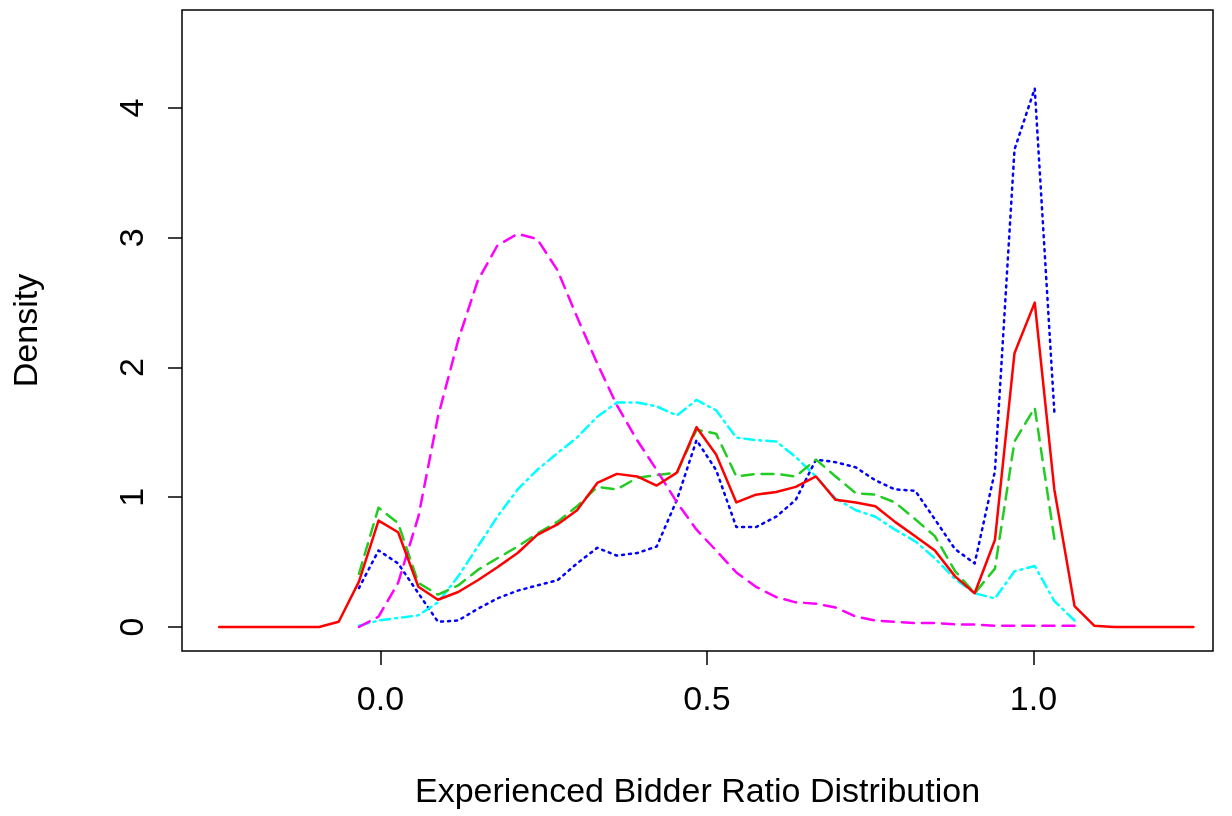  I want to click on y-tick-label: 4, so click(131, 108).